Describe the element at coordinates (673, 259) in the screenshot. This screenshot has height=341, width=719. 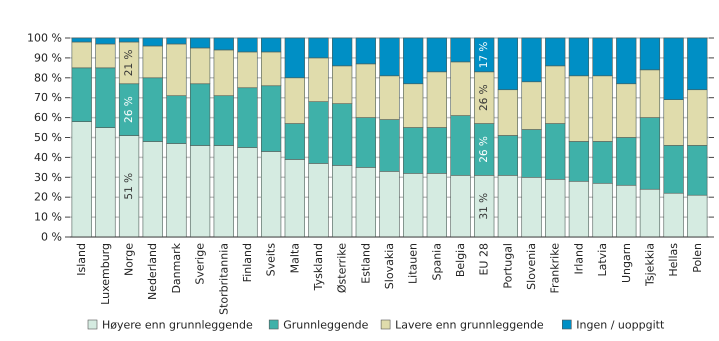
I see `x-tick-label: Hellas` at that location.